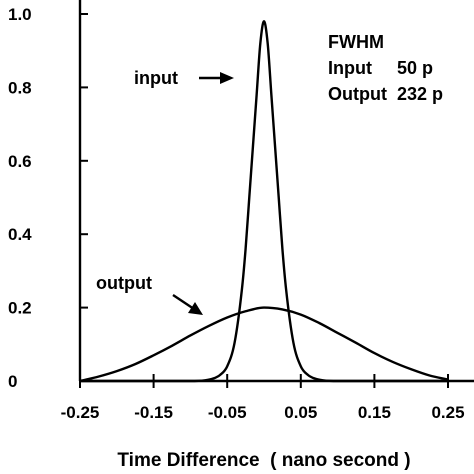 The width and height of the screenshot is (474, 474). Describe the element at coordinates (374, 412) in the screenshot. I see `x-tick-label: 0.15` at that location.